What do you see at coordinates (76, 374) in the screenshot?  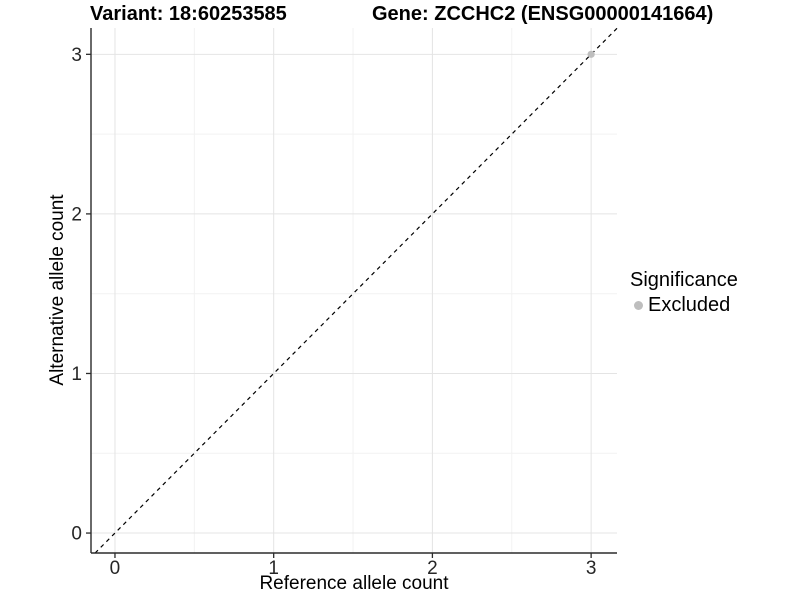 I see `y-tick-label: 1` at bounding box center [76, 374].